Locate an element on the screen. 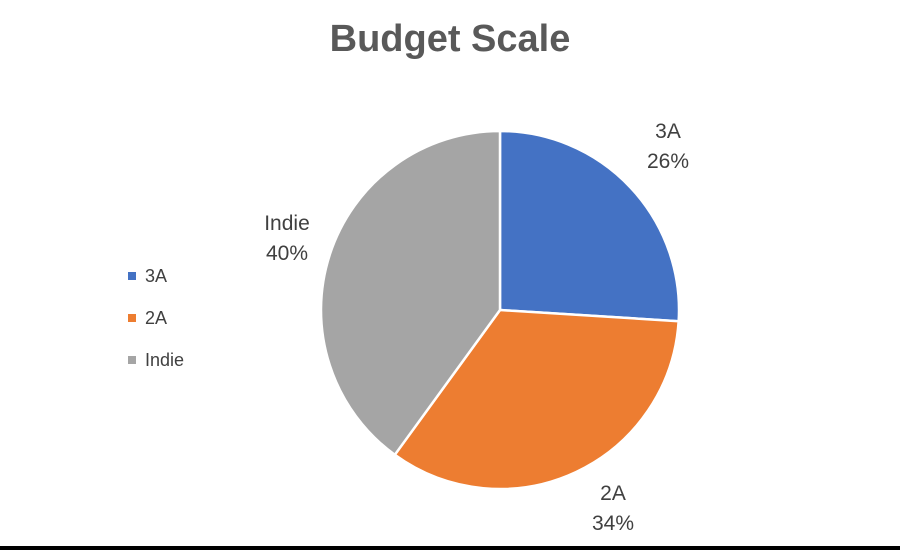 The width and height of the screenshot is (900, 550). data-label-category-indie: Indie is located at coordinates (287, 223).